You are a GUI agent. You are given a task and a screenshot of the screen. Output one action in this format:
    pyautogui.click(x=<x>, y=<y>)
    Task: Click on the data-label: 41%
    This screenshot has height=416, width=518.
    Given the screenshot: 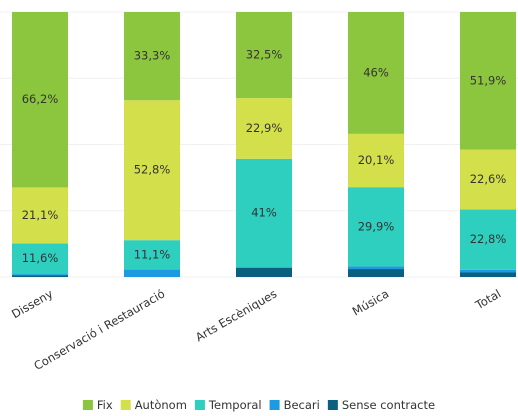 What is the action you would take?
    pyautogui.click(x=264, y=213)
    